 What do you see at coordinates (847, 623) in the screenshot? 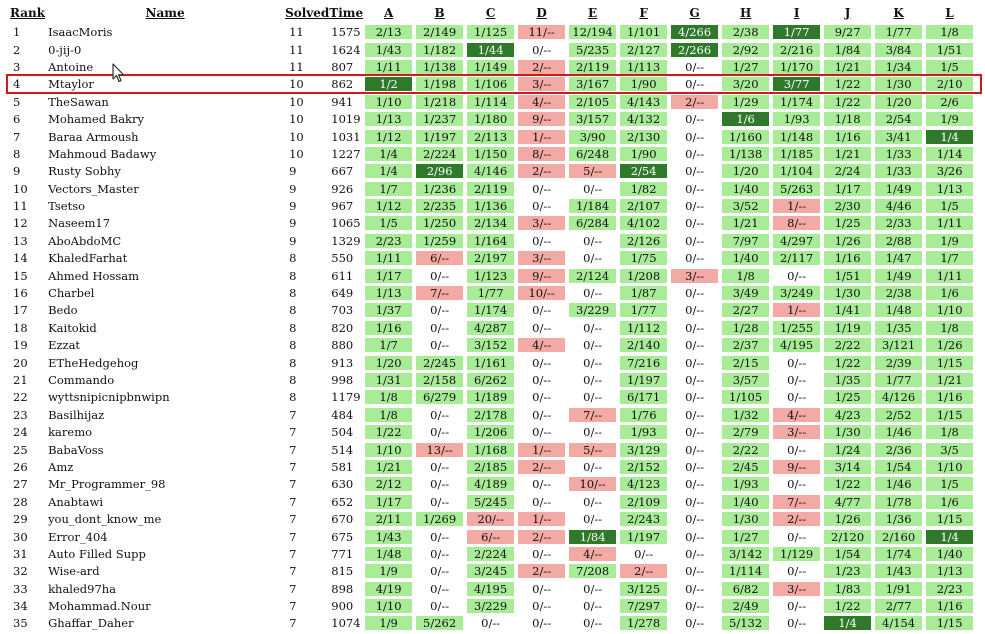
I see `problem-cell-j: 1/4` at bounding box center [847, 623].